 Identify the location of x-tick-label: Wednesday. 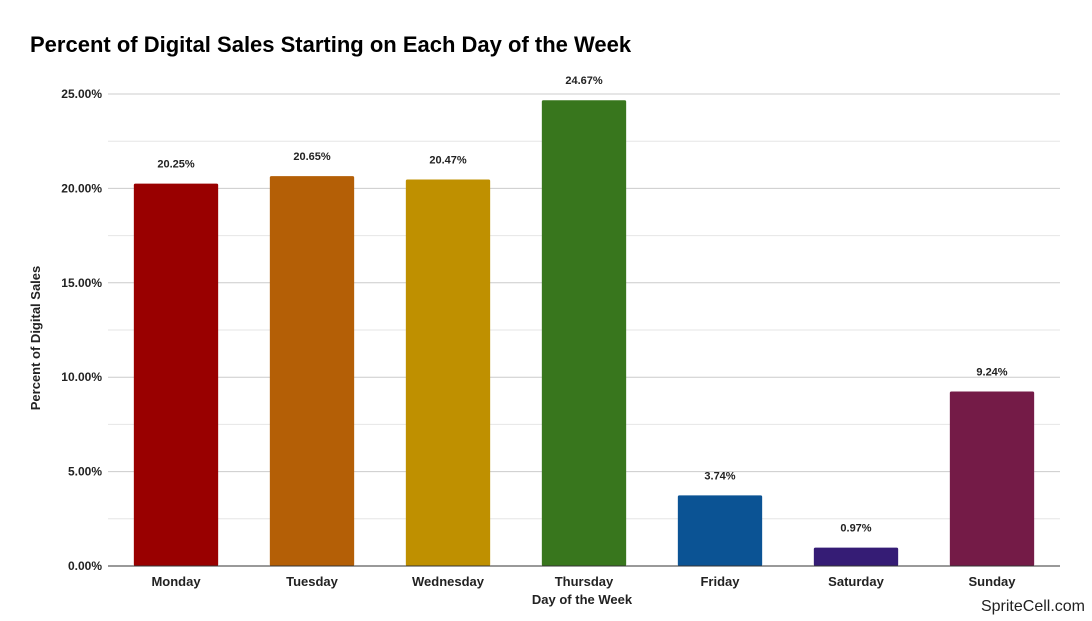
(448, 581).